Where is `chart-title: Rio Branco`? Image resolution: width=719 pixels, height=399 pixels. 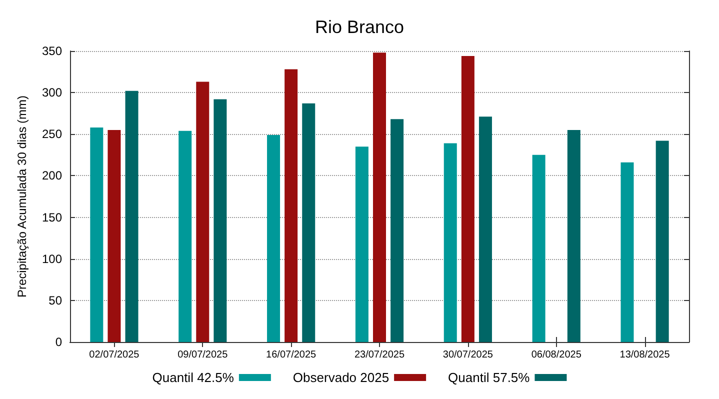 chart-title: Rio Branco is located at coordinates (359, 27).